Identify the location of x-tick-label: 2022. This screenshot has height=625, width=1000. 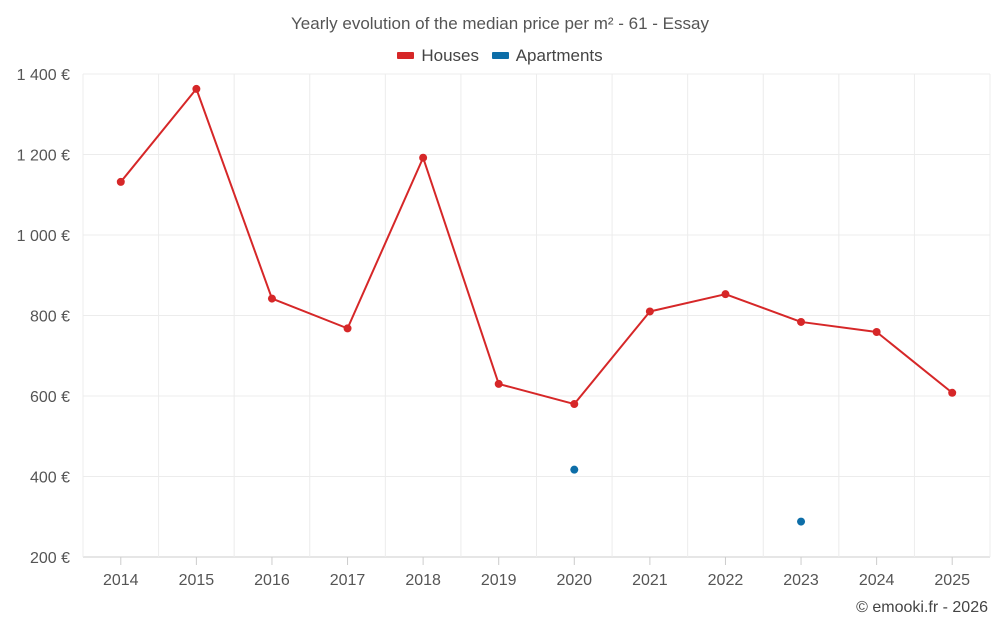
(726, 580).